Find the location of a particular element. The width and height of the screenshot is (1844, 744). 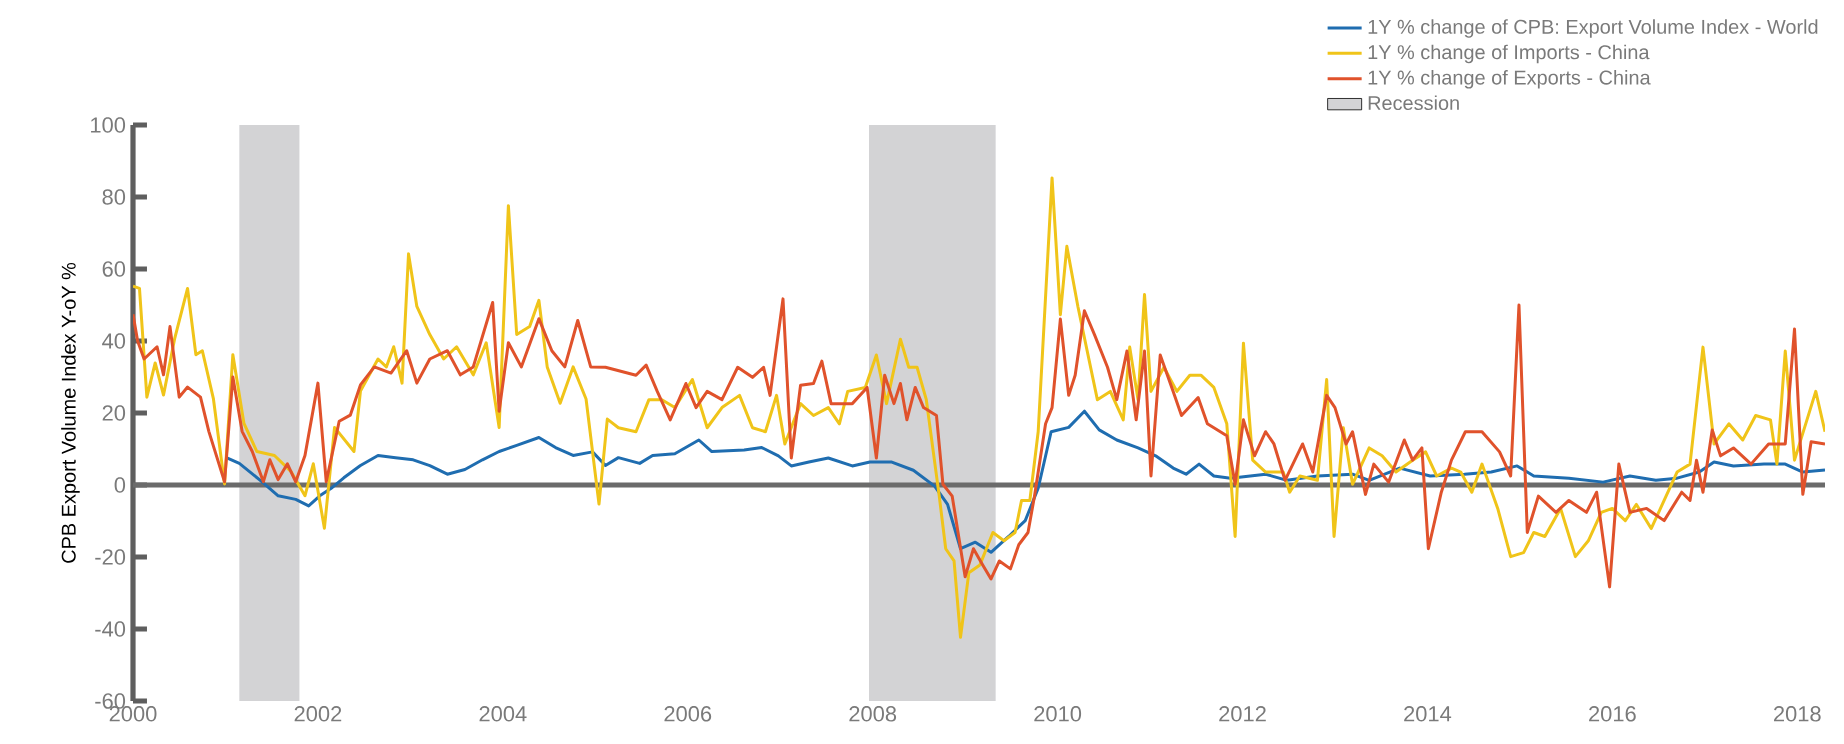

x-tick-label: 2004 is located at coordinates (503, 714).